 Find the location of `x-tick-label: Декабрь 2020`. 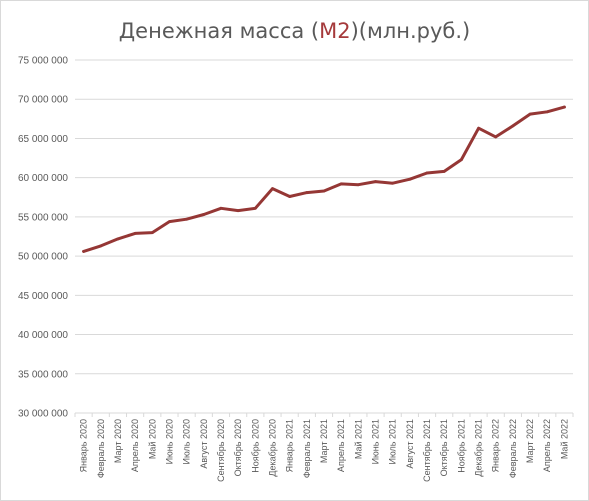

x-tick-label: Декабрь 2020 is located at coordinates (272, 448).